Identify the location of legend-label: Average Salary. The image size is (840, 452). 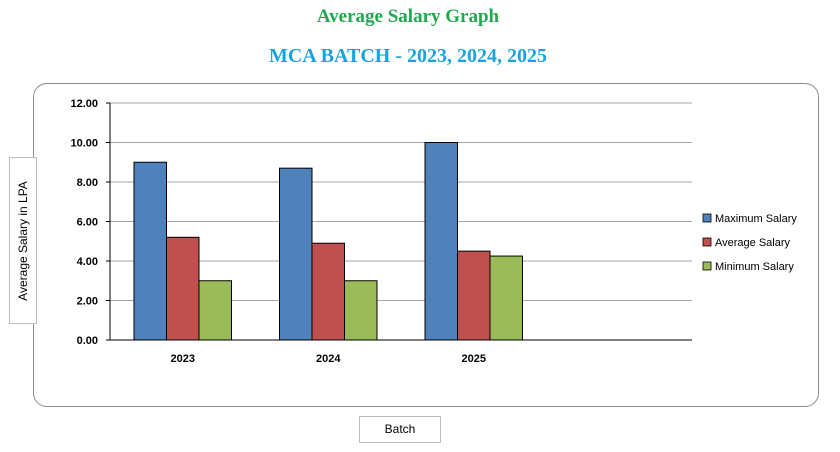
(753, 243).